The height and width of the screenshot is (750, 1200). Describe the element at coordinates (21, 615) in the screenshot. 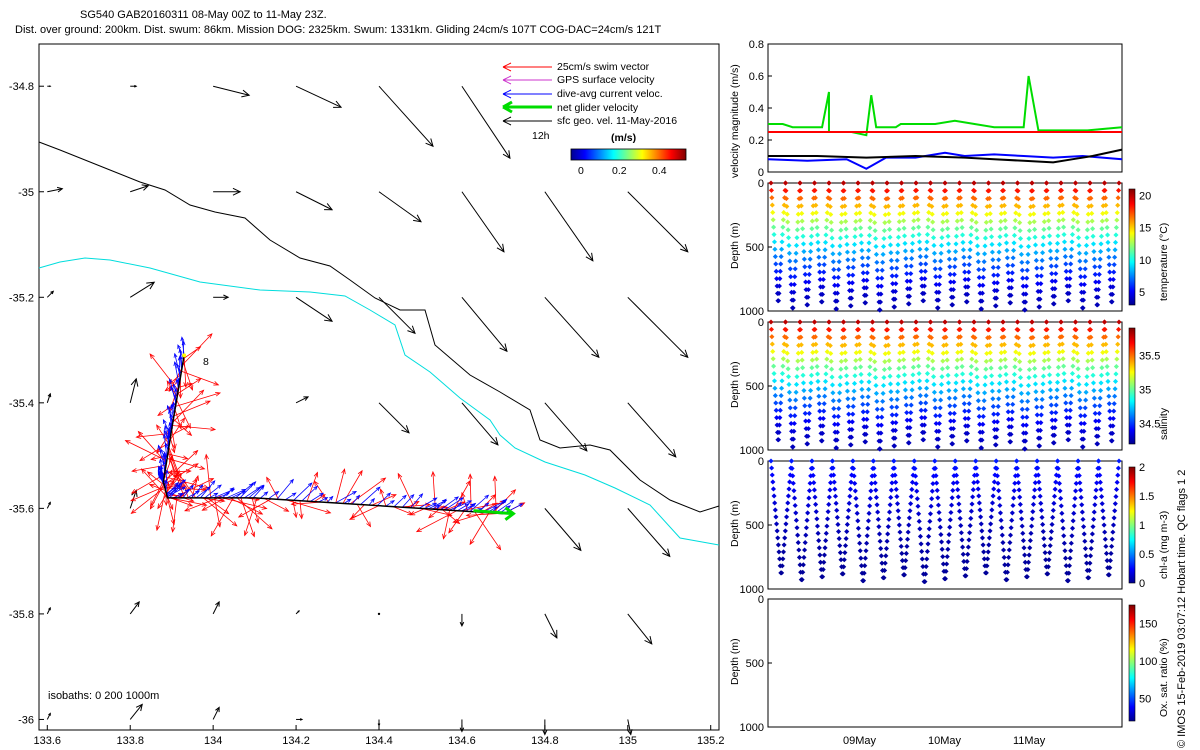

I see `map-ytick-label: -35.8` at that location.